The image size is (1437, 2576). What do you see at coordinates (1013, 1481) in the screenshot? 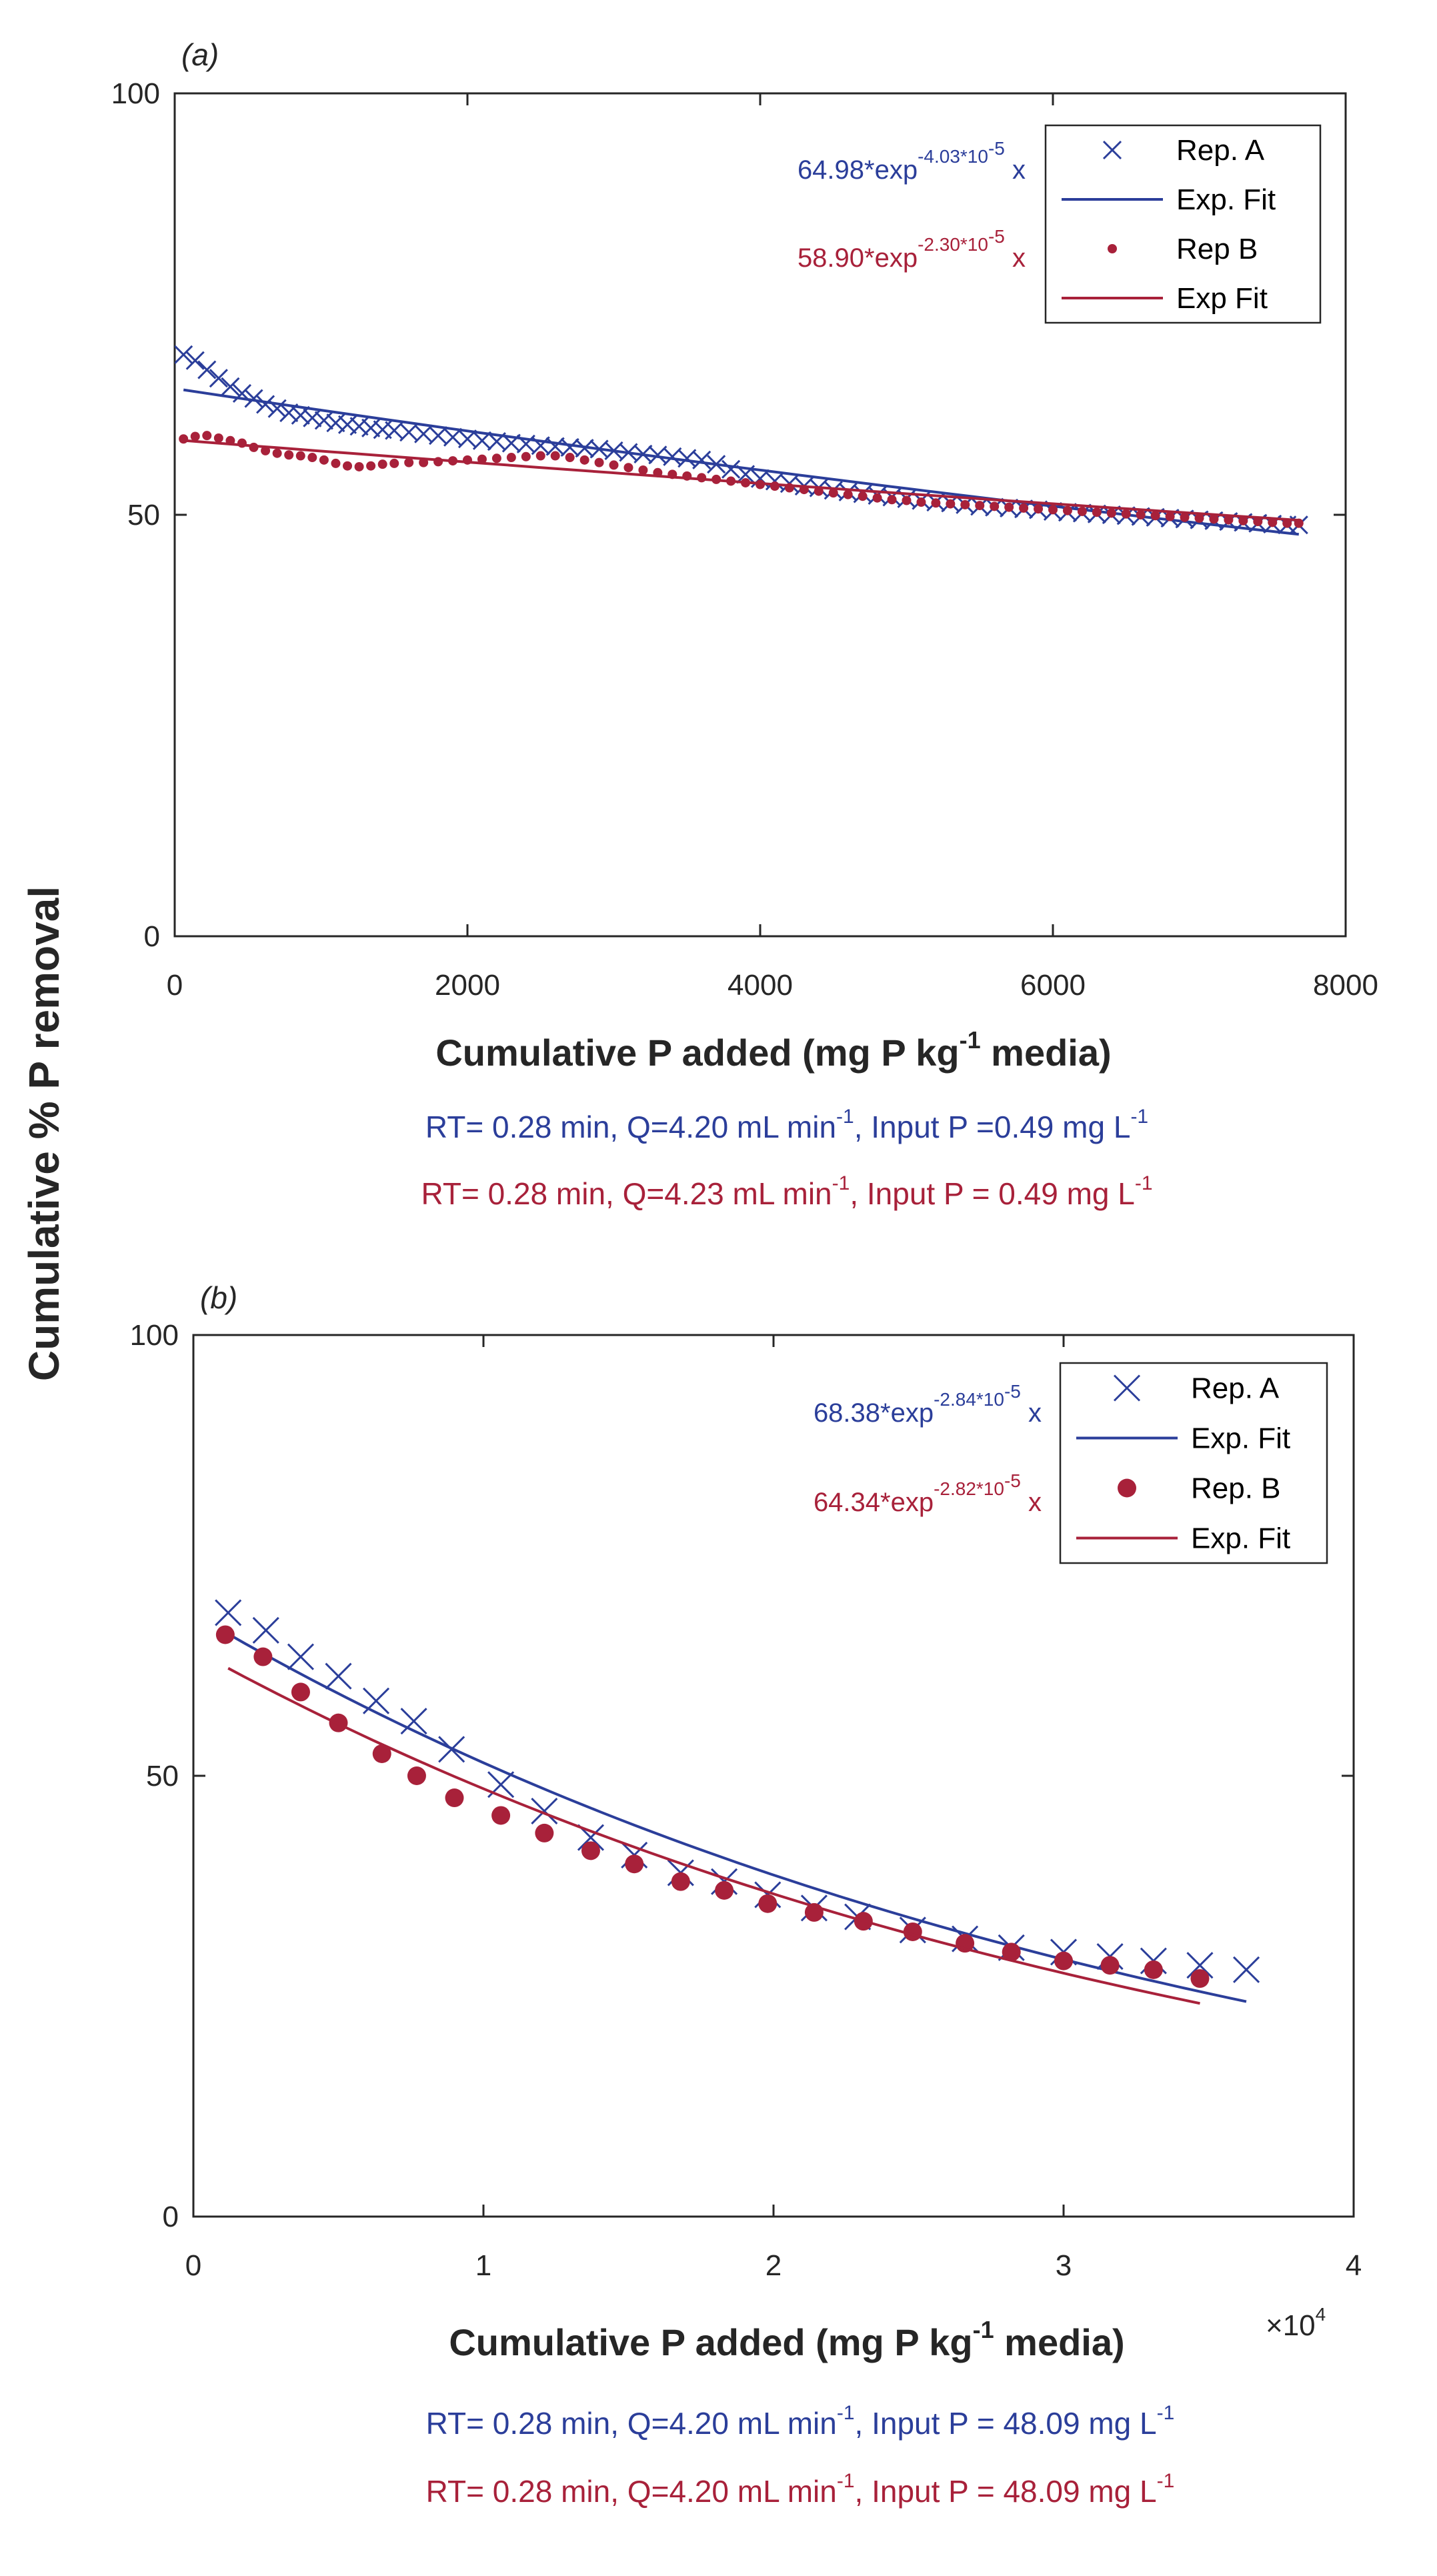
I see `fit-equation-exponent-power: -5` at bounding box center [1013, 1481].